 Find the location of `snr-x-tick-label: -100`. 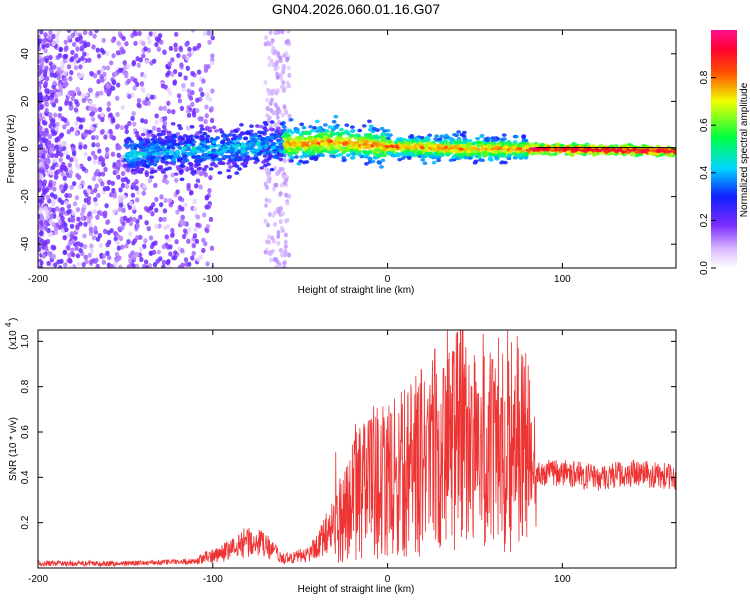

snr-x-tick-label: -100 is located at coordinates (213, 579).